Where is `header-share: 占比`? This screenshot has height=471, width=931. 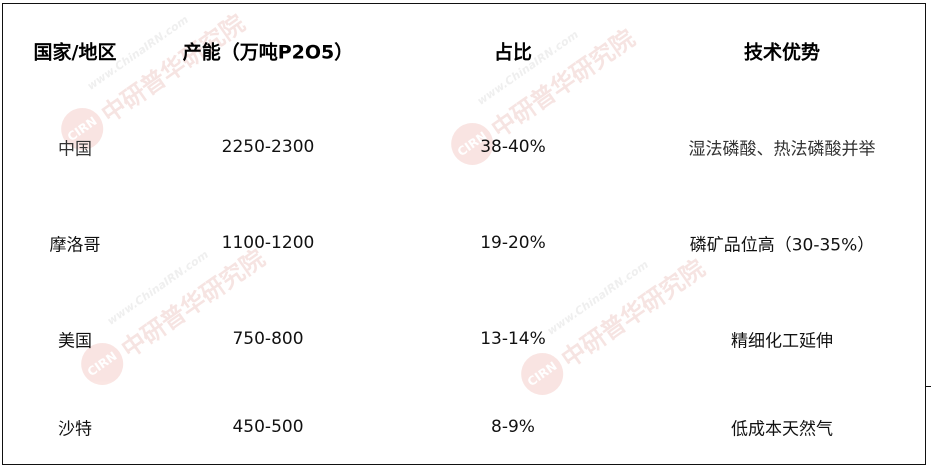 header-share: 占比 is located at coordinates (513, 52).